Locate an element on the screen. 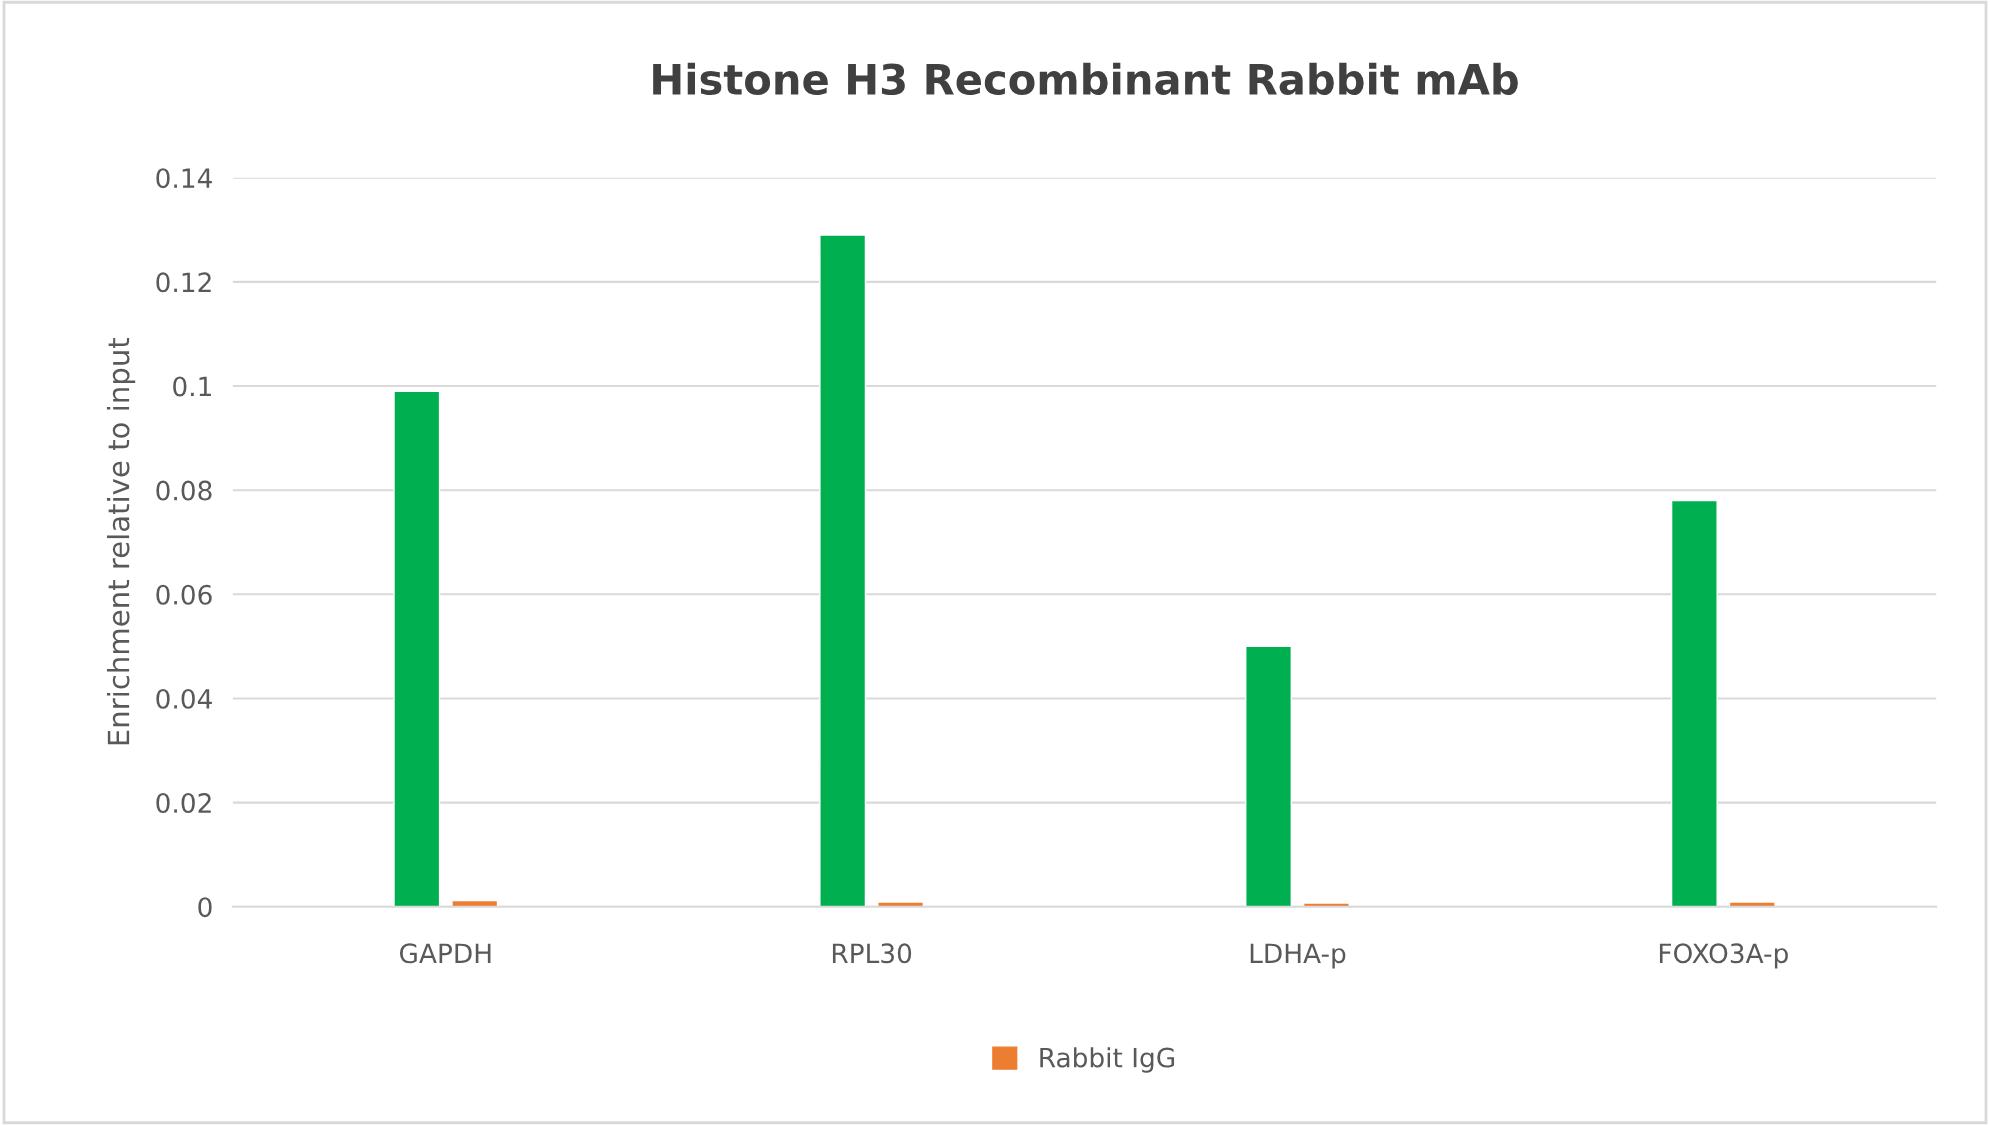  y-tick-label: 0.04 is located at coordinates (184, 698).